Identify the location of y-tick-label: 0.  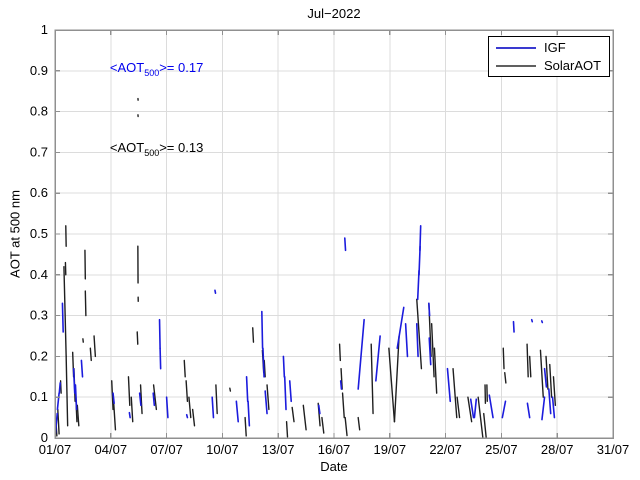
(44, 437).